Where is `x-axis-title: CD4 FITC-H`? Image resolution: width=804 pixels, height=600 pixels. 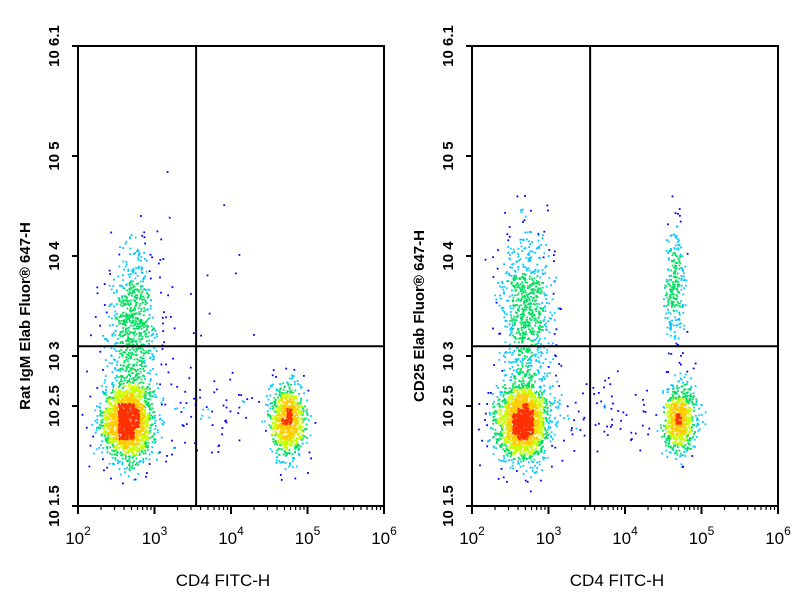
x-axis-title: CD4 FITC-H is located at coordinates (223, 580).